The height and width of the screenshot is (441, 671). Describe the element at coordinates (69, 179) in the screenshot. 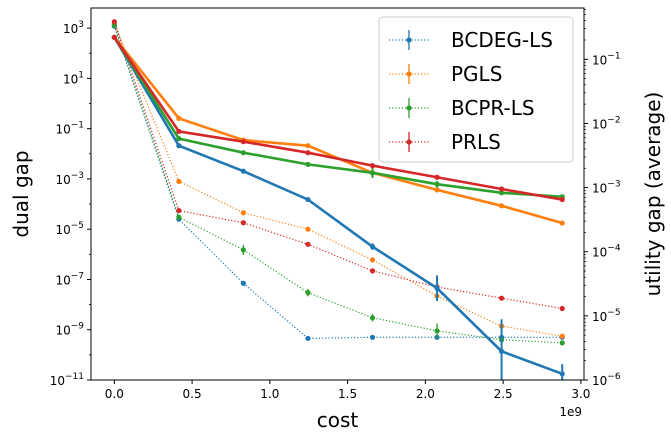

I see `y-tick-label: 10⁻³` at that location.